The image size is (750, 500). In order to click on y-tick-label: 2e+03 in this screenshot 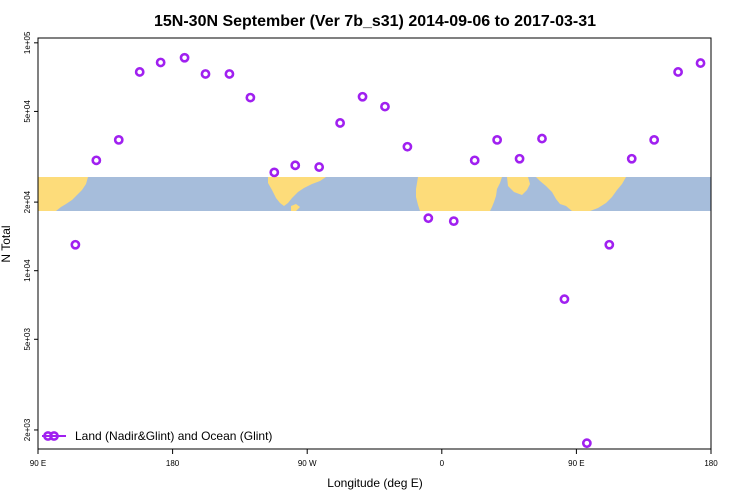, I will do `click(27, 429)`.